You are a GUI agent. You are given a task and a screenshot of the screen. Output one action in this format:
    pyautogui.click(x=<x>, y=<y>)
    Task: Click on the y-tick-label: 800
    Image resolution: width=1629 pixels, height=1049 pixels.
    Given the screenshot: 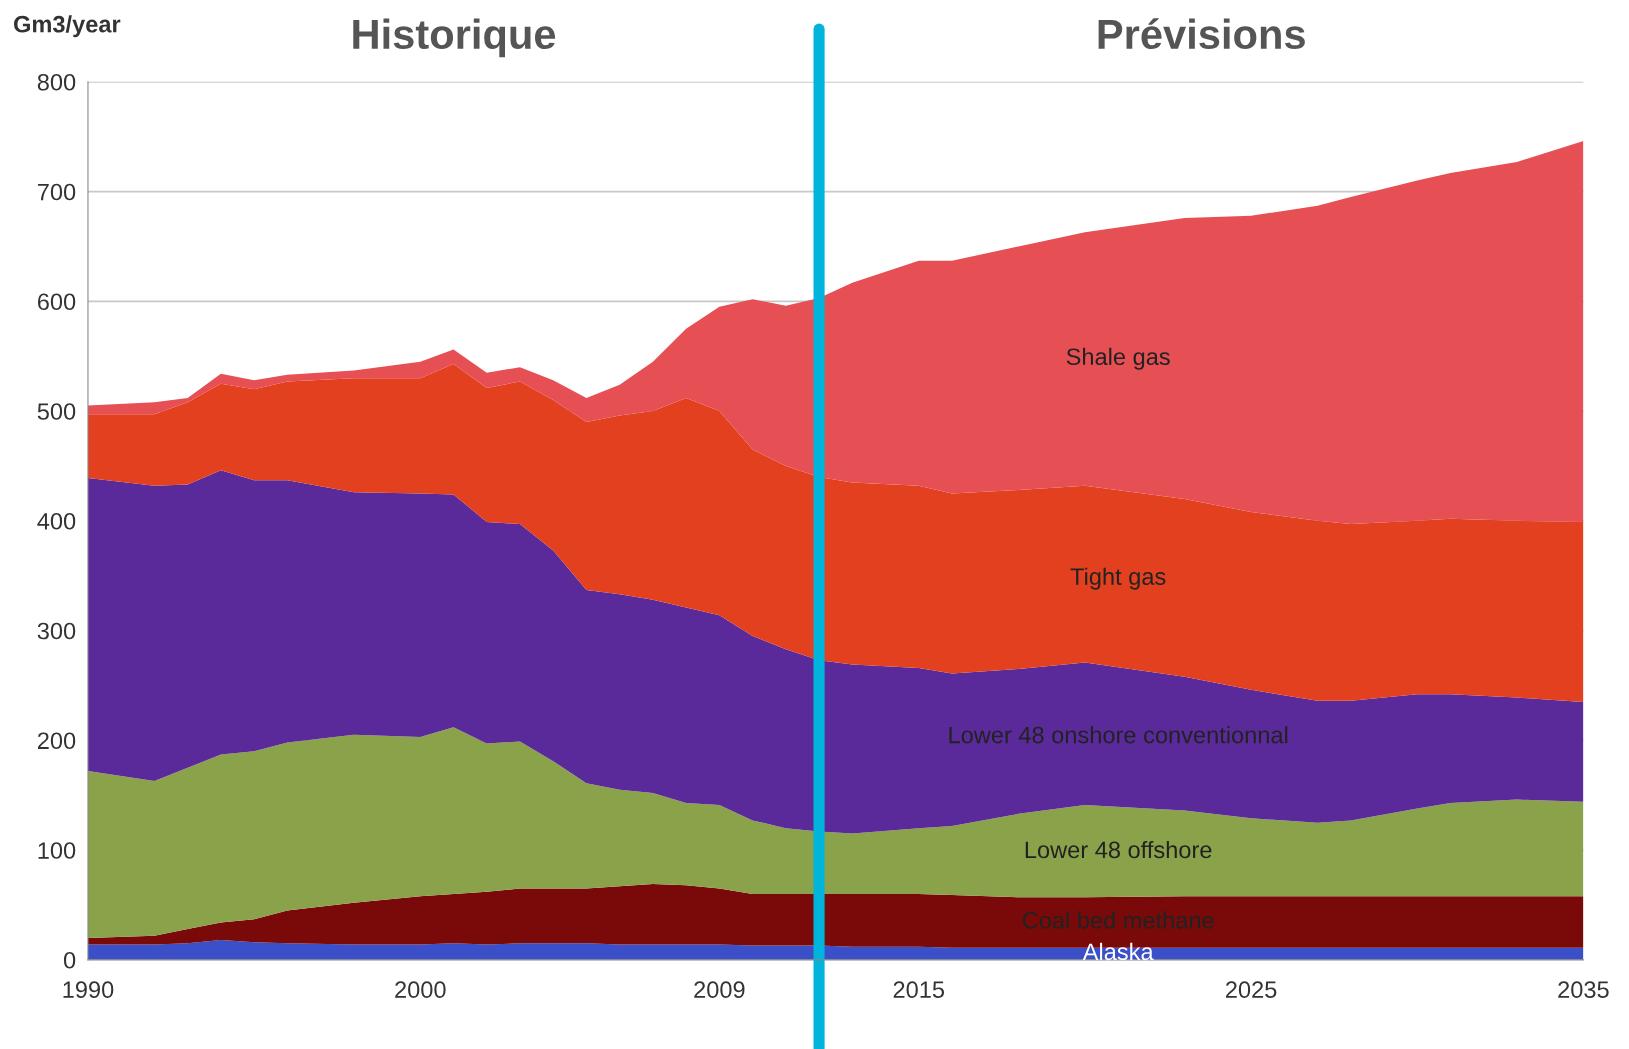 What is the action you would take?
    pyautogui.click(x=56, y=82)
    